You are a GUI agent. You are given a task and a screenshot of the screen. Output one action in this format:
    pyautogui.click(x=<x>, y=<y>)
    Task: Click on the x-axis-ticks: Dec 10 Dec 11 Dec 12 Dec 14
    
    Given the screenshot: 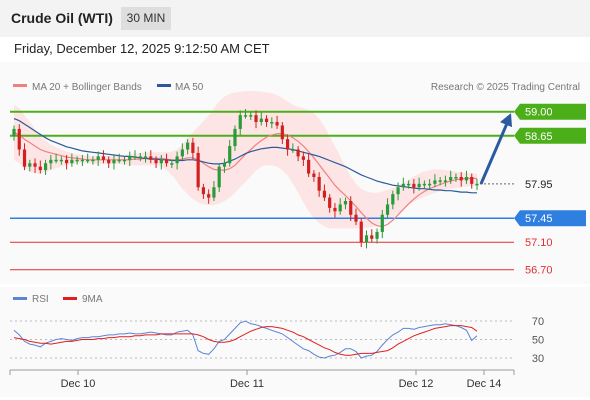 What is the action you would take?
    pyautogui.click(x=262, y=380)
    